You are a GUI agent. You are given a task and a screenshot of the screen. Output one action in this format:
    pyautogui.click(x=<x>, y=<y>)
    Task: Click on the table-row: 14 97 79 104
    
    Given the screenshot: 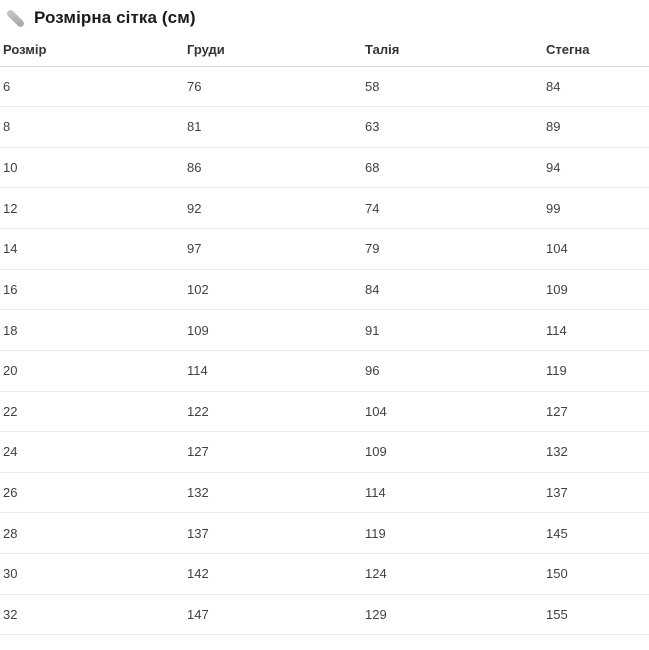 What is the action you would take?
    pyautogui.click(x=324, y=249)
    